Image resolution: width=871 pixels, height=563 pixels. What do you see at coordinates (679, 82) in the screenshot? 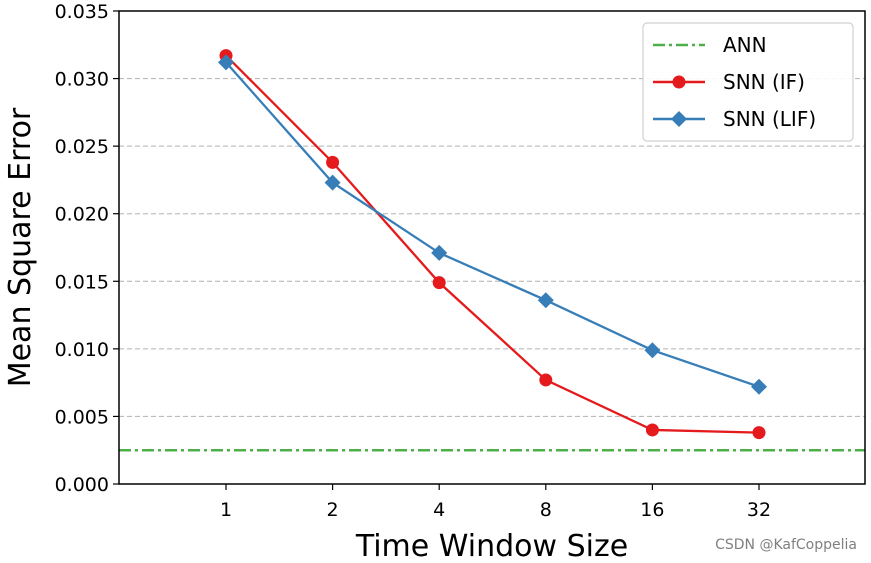
I see `legend-marker-circle` at bounding box center [679, 82].